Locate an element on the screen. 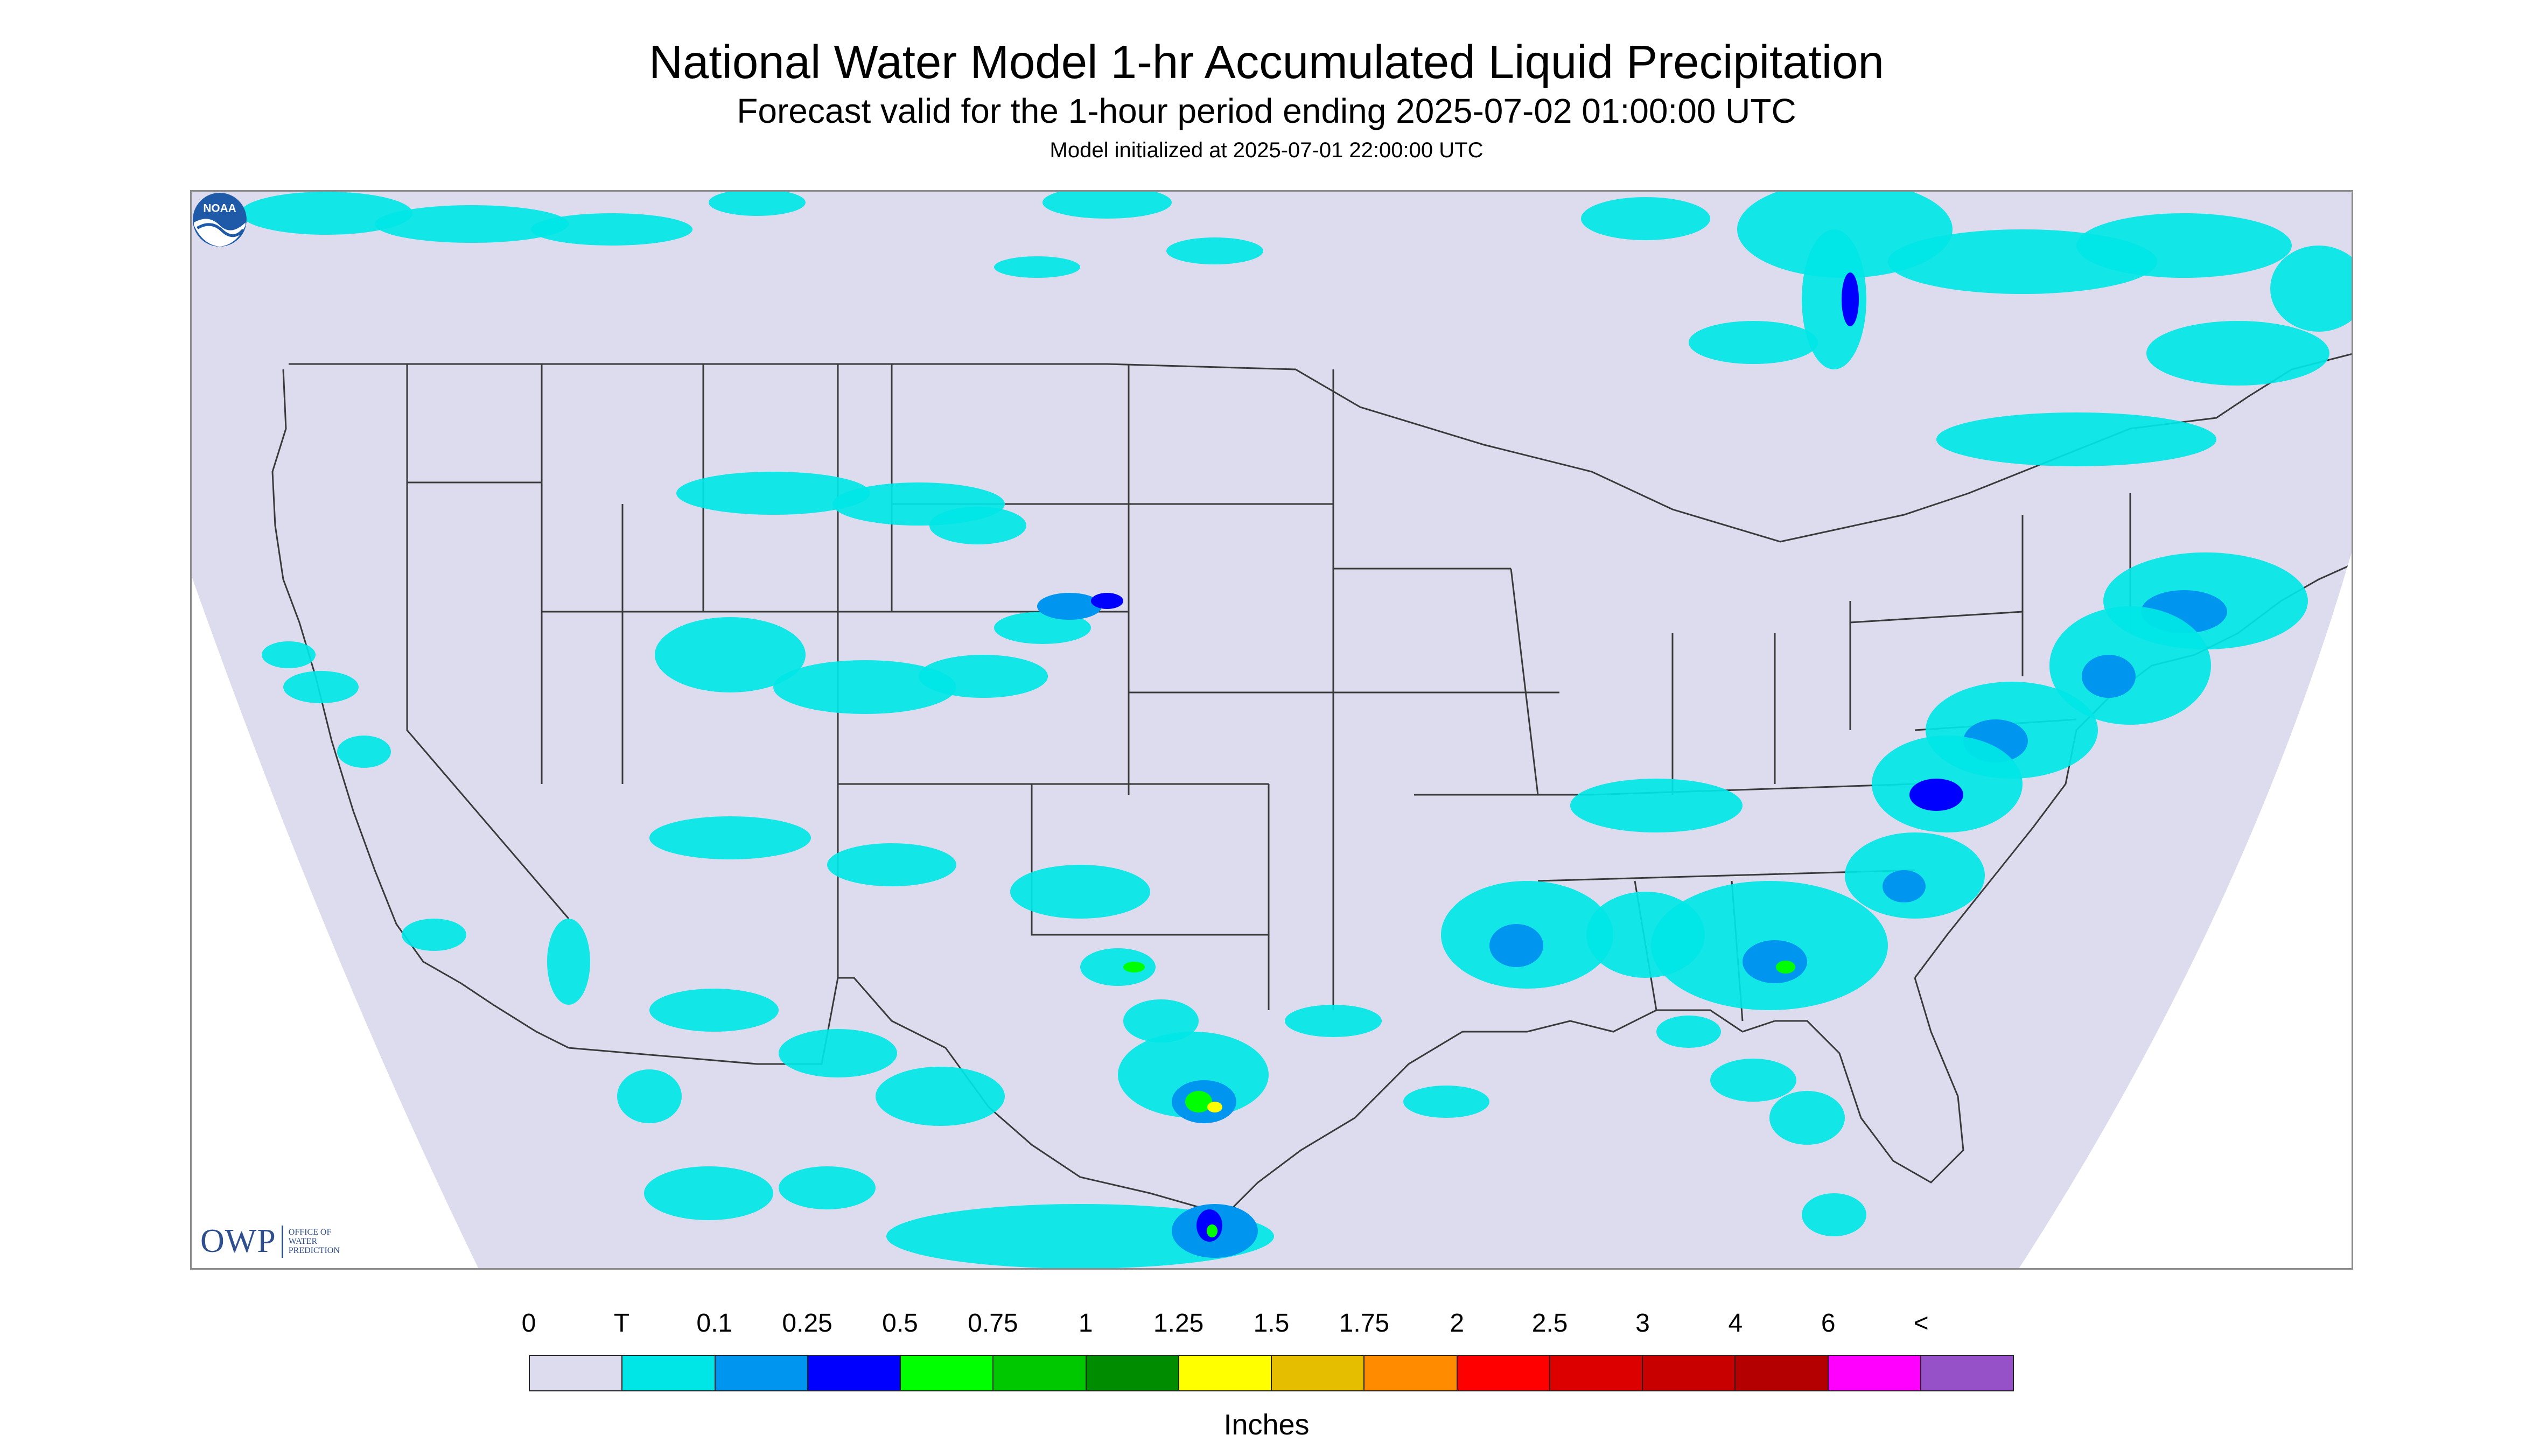 Image resolution: width=2533 pixels, height=1456 pixels. outside-left is located at coordinates (336, 922).